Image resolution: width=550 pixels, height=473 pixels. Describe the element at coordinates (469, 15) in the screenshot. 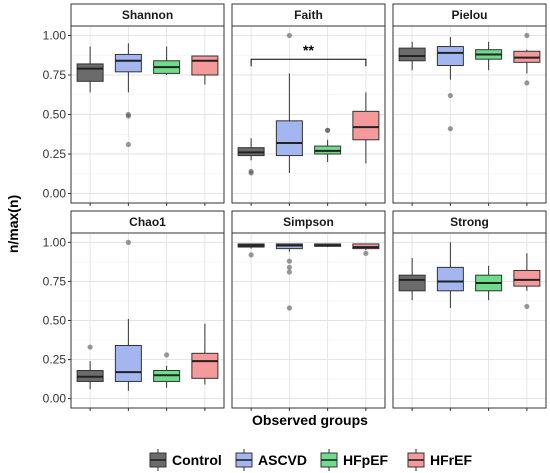

I see `strip-title: Pielou` at that location.